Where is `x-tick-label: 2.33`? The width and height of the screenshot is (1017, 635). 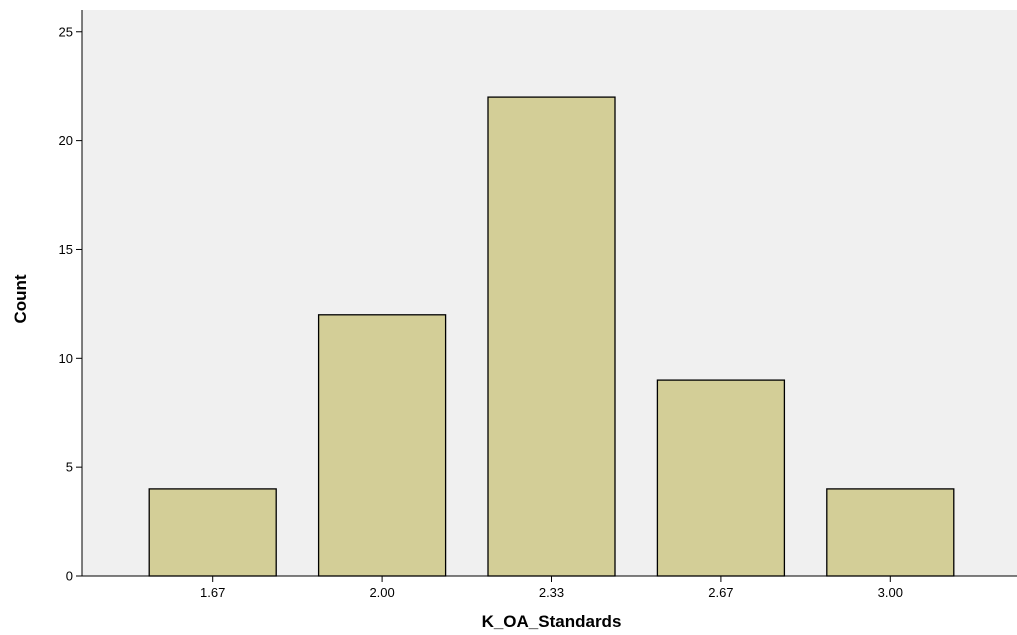 x-tick-label: 2.33 is located at coordinates (551, 592).